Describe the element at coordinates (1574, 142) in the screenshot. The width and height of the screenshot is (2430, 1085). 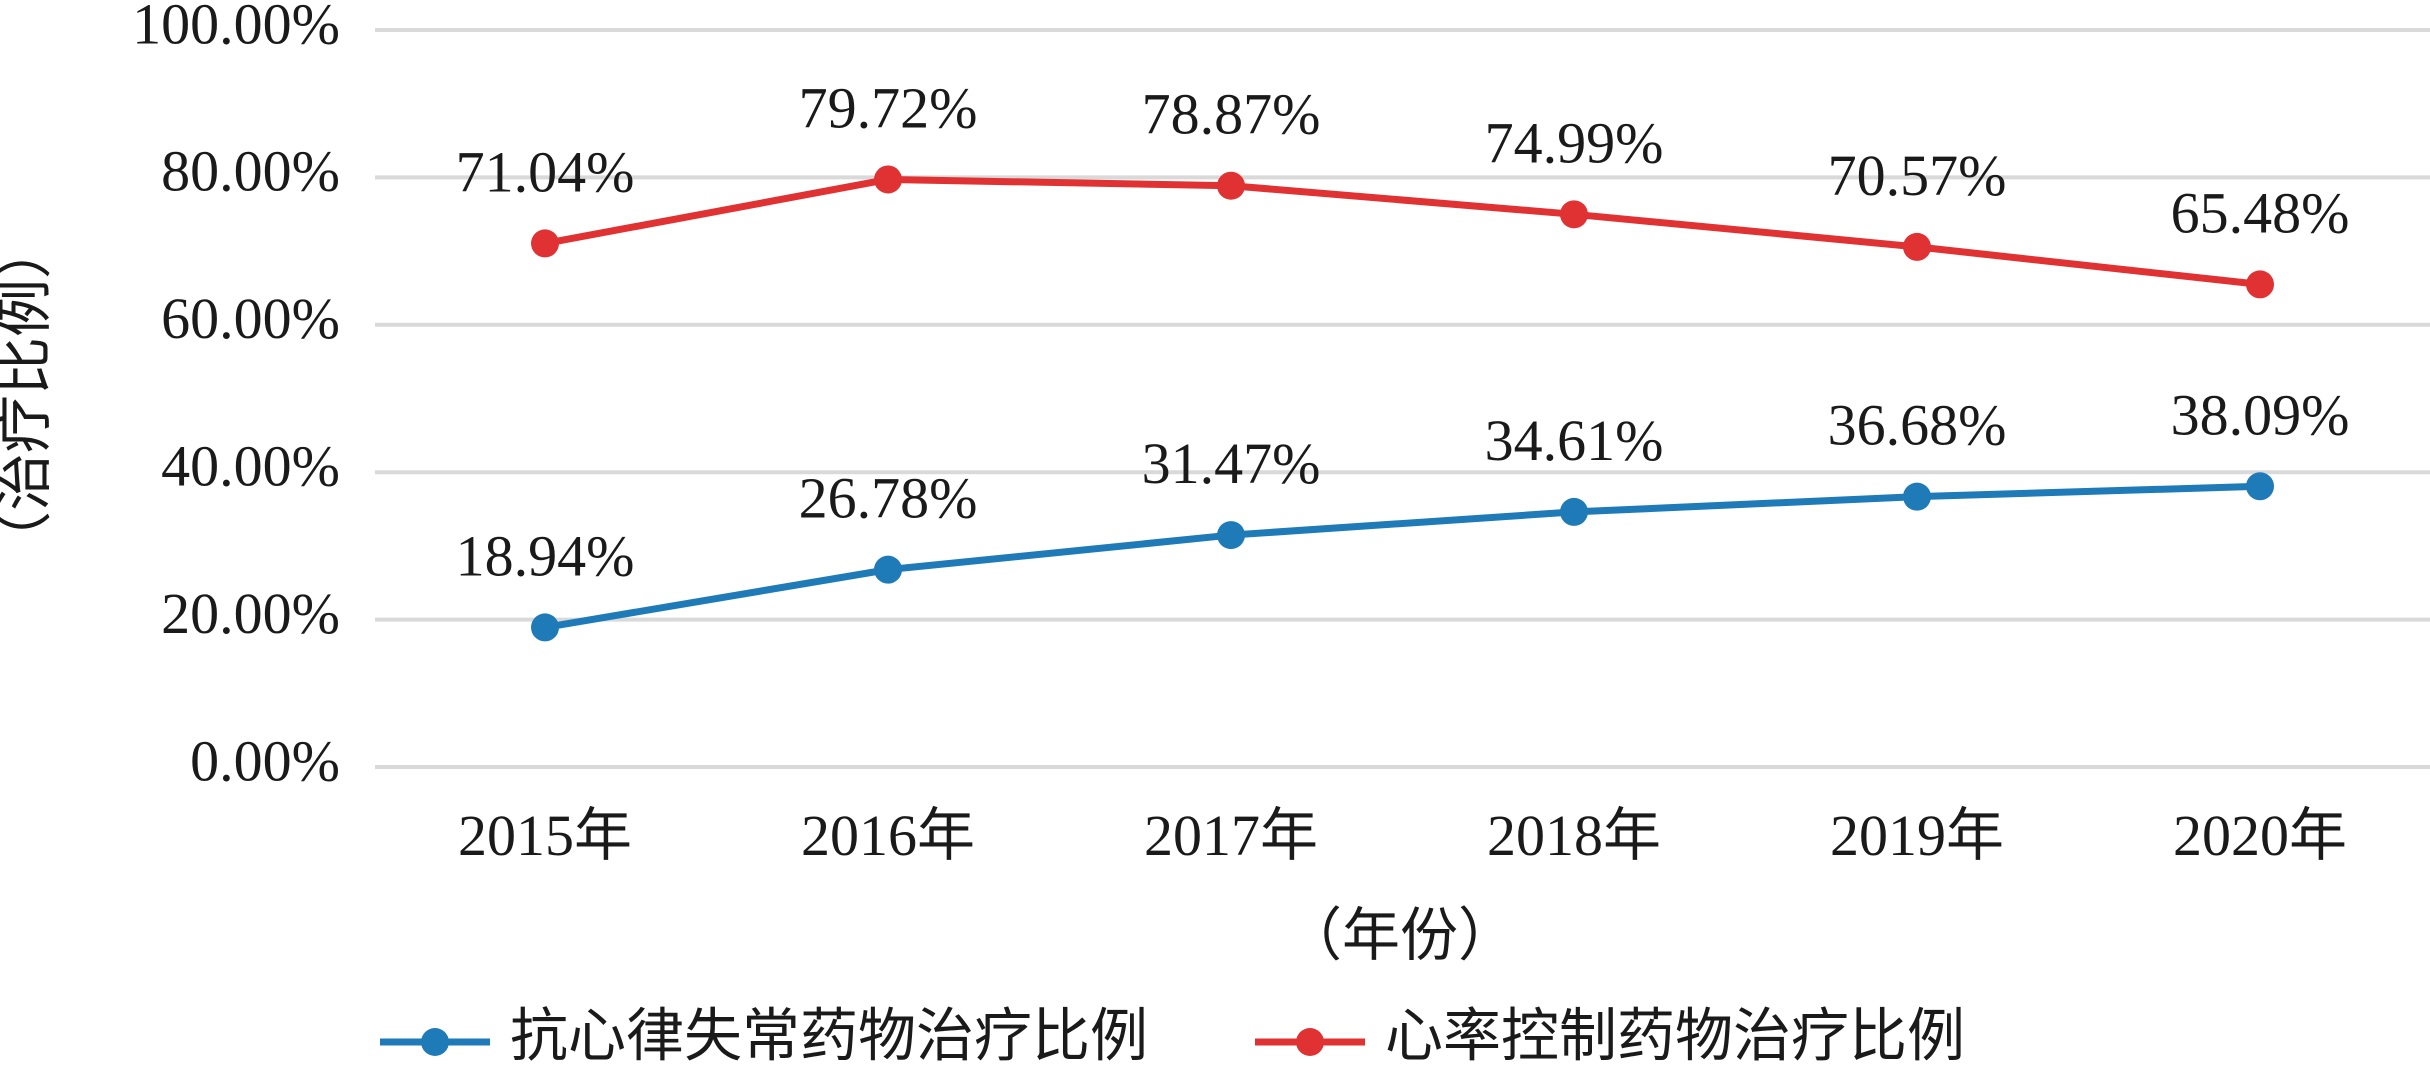
I see `data-label: 74.99%` at that location.